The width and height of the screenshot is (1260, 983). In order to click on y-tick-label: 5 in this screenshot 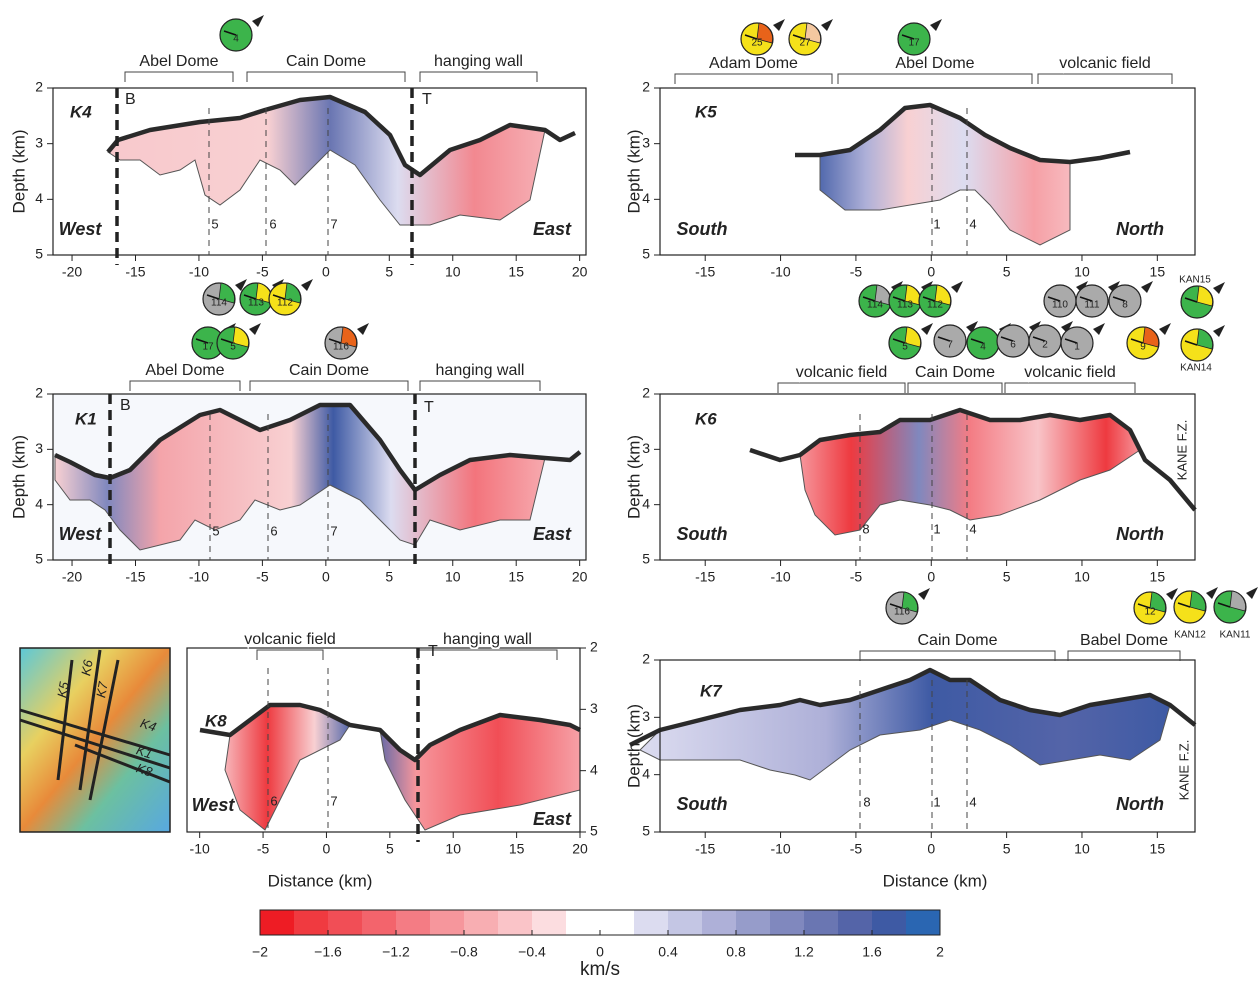, I will do `click(646, 831)`.